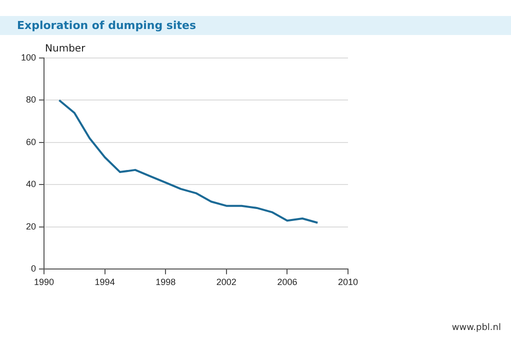  I want to click on x-tick-label: 1998, so click(166, 282).